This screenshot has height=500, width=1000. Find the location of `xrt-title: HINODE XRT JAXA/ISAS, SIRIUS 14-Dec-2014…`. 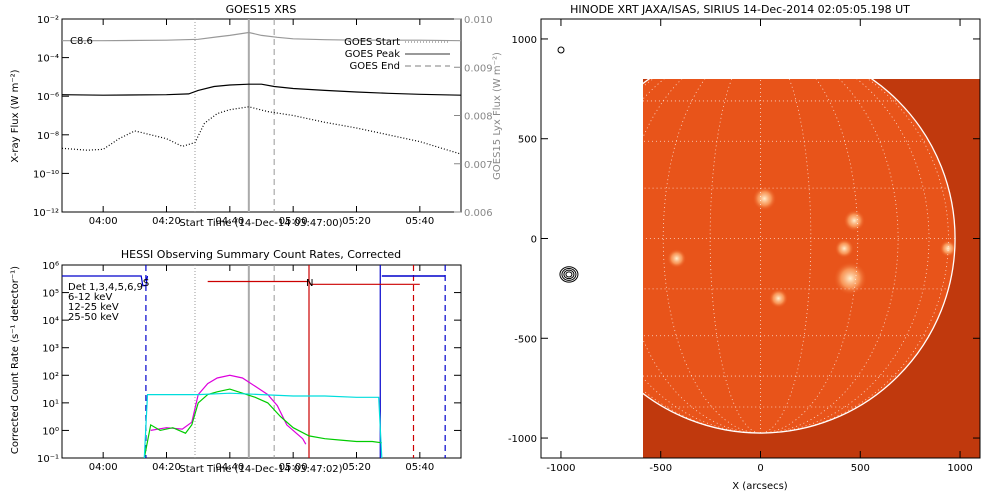

xrt-title: HINODE XRT JAXA/ISAS, SIRIUS 14-Dec-2014… is located at coordinates (740, 9).